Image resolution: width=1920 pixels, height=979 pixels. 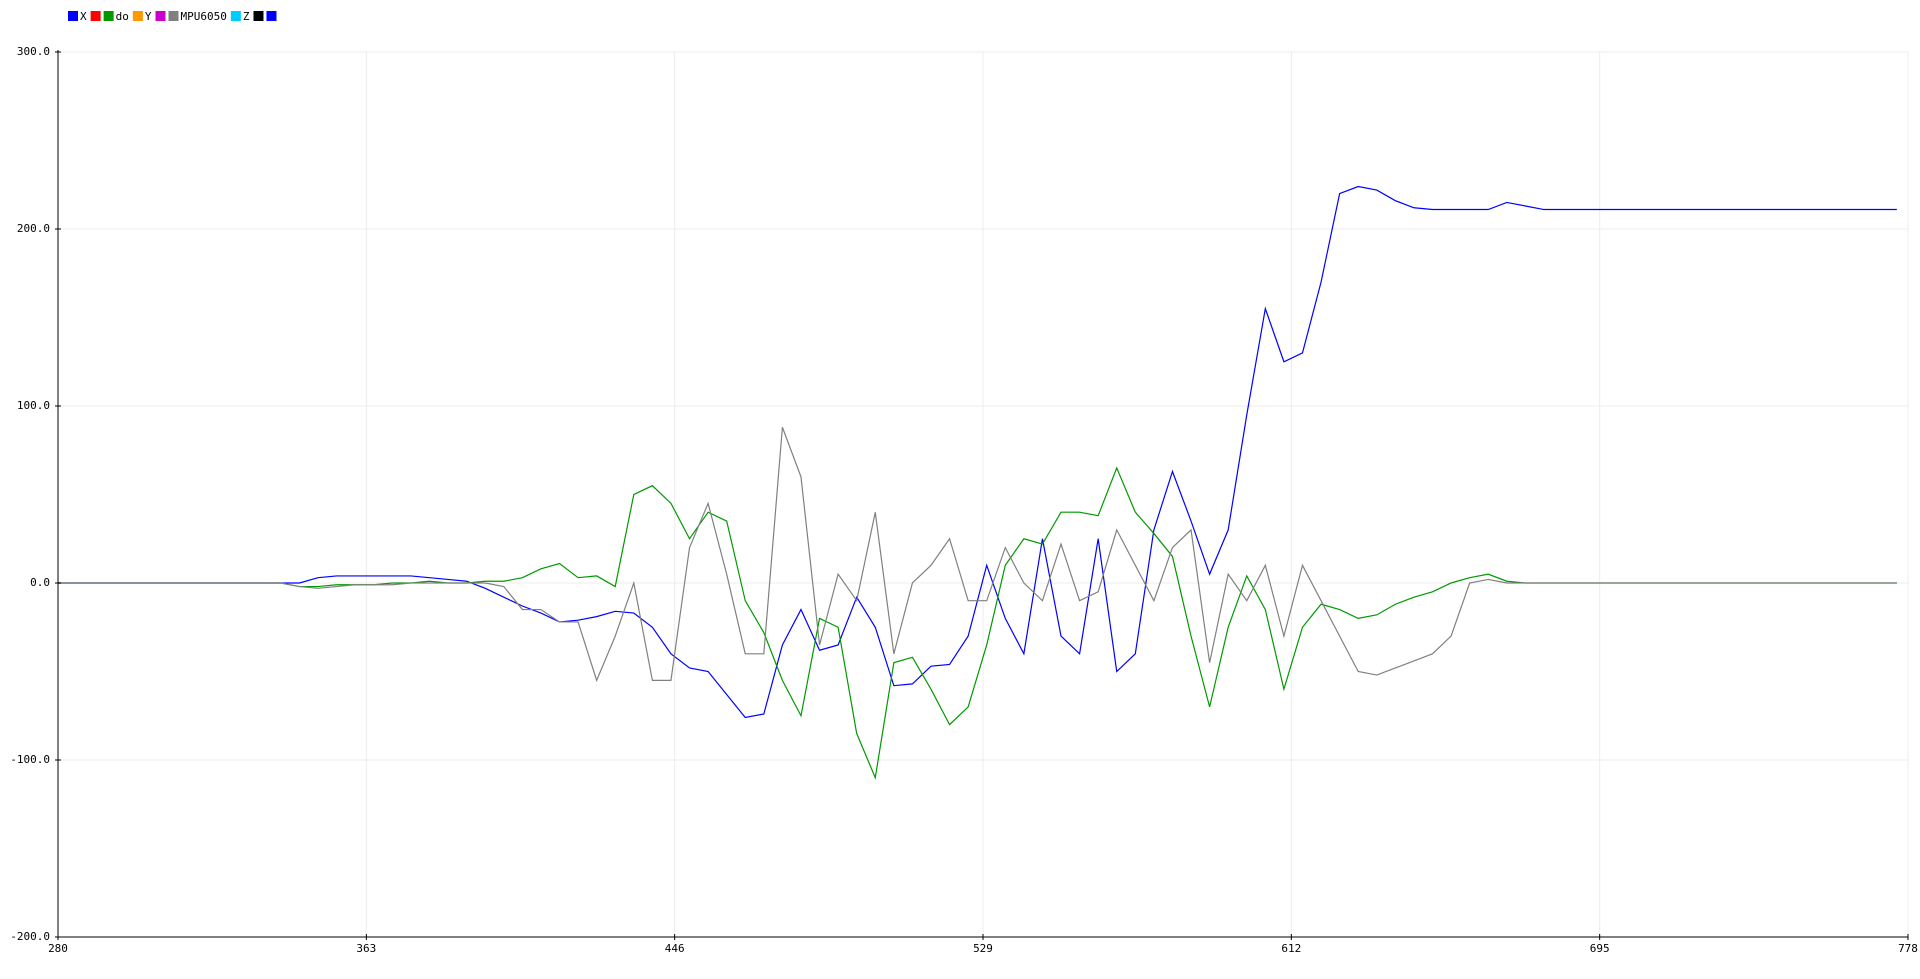 What do you see at coordinates (83, 16) in the screenshot?
I see `legend-label: X` at bounding box center [83, 16].